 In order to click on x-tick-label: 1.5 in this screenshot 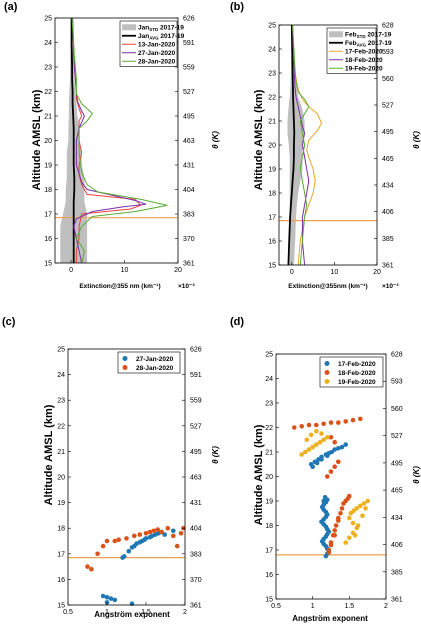, I will do `click(349, 606)`.